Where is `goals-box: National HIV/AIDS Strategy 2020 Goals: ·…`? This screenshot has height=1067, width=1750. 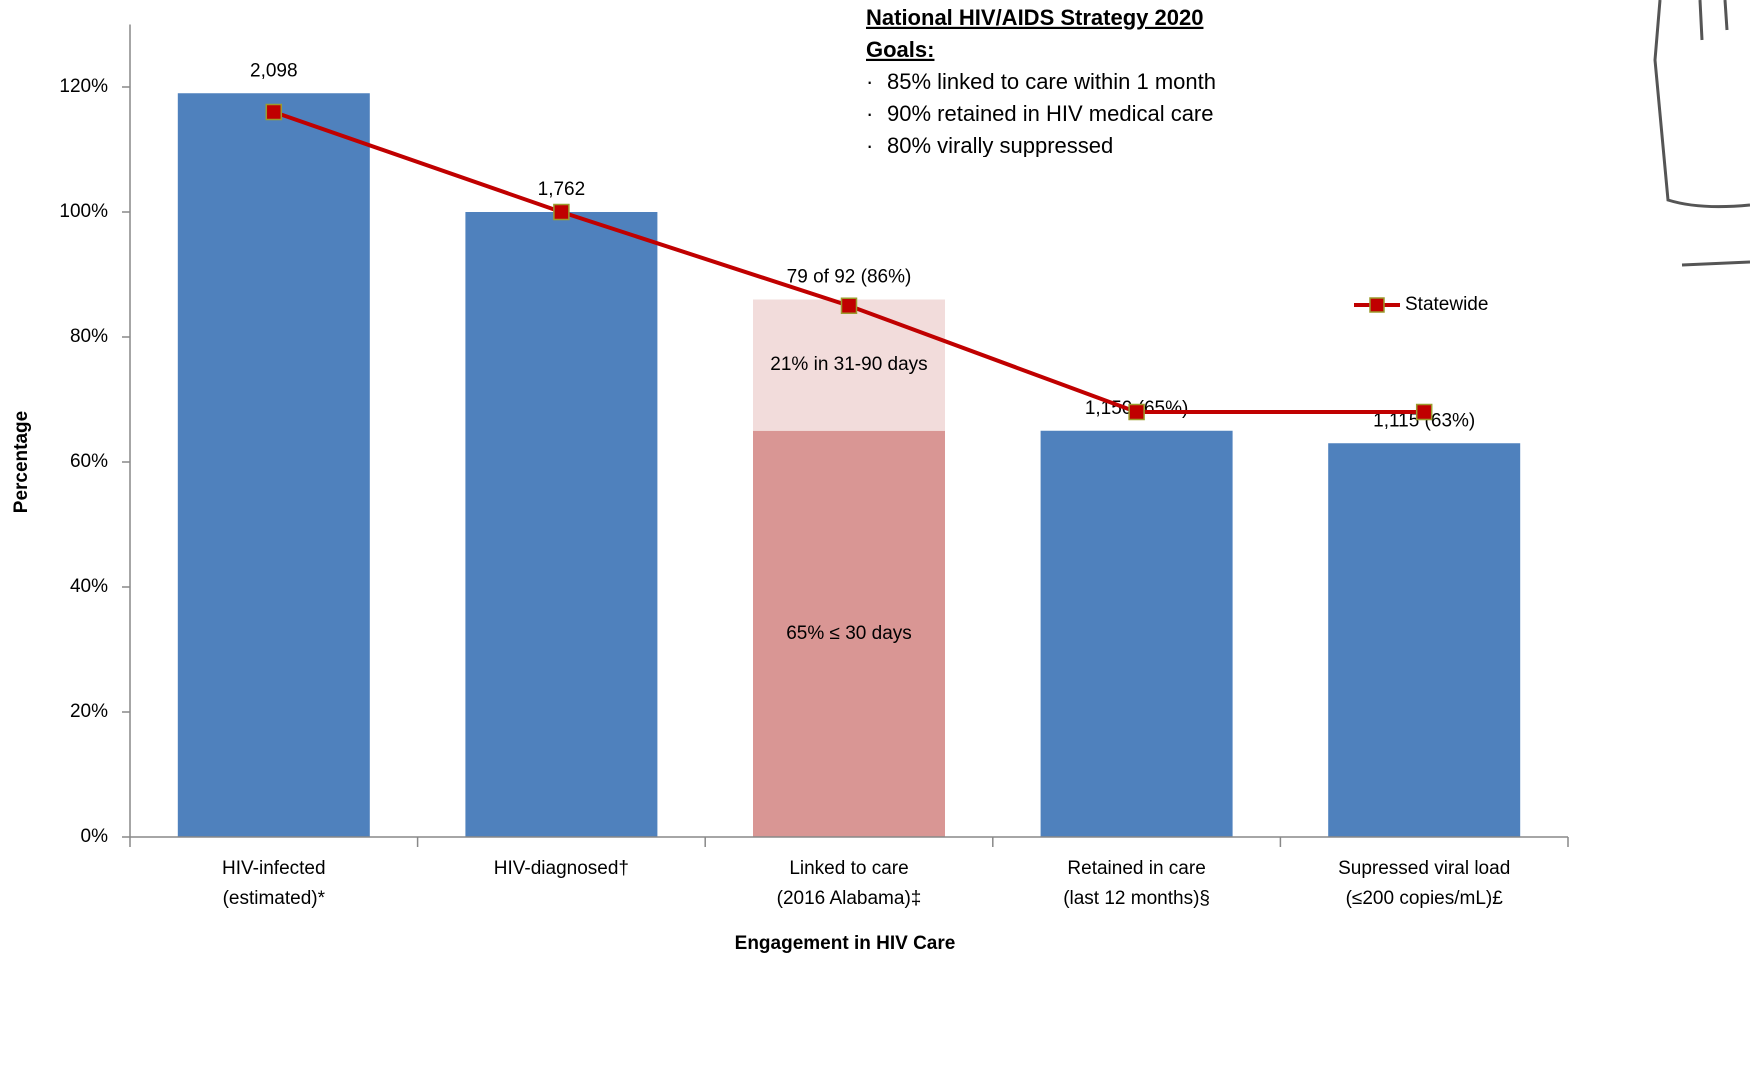
goals-box: National HIV/AIDS Strategy 2020 Goals: ·… is located at coordinates (1041, 81).